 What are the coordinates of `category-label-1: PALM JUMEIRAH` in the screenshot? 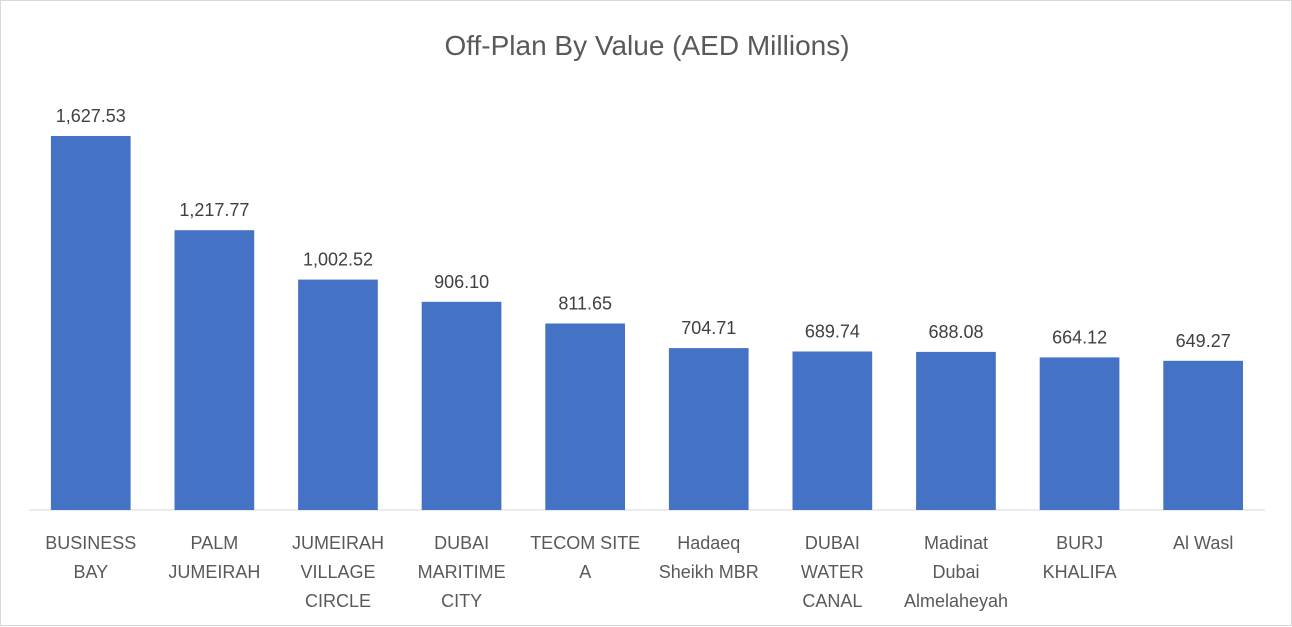 It's located at (214, 557).